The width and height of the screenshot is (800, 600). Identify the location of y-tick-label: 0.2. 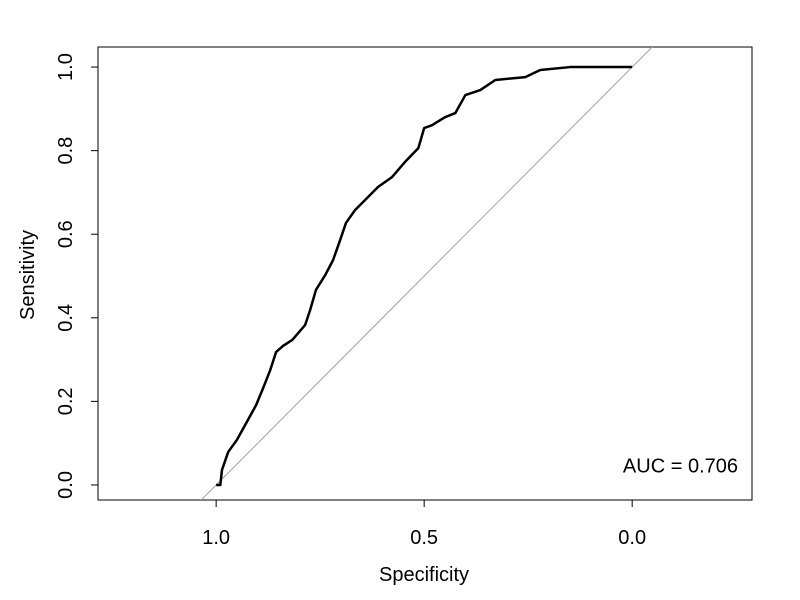
(66, 401).